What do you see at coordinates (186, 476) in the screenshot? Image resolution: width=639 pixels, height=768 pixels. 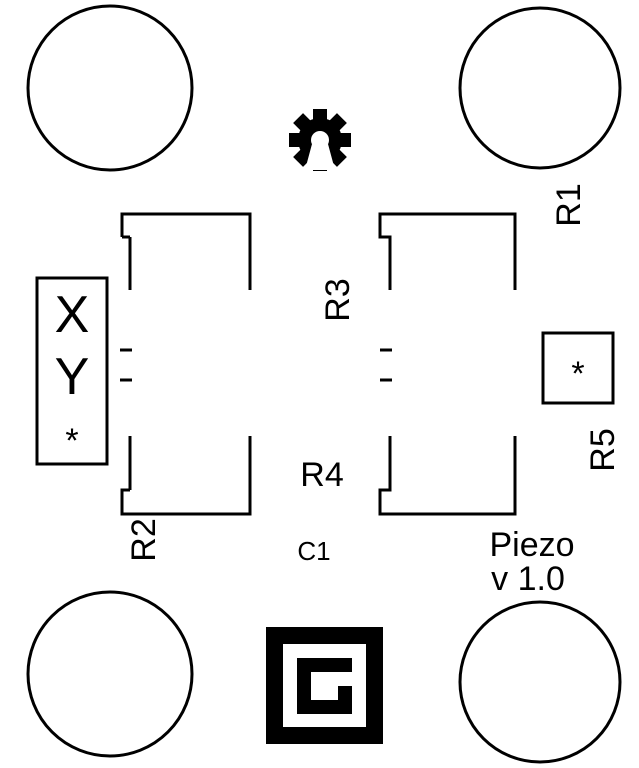 I see `connector-left-outline-bottom` at bounding box center [186, 476].